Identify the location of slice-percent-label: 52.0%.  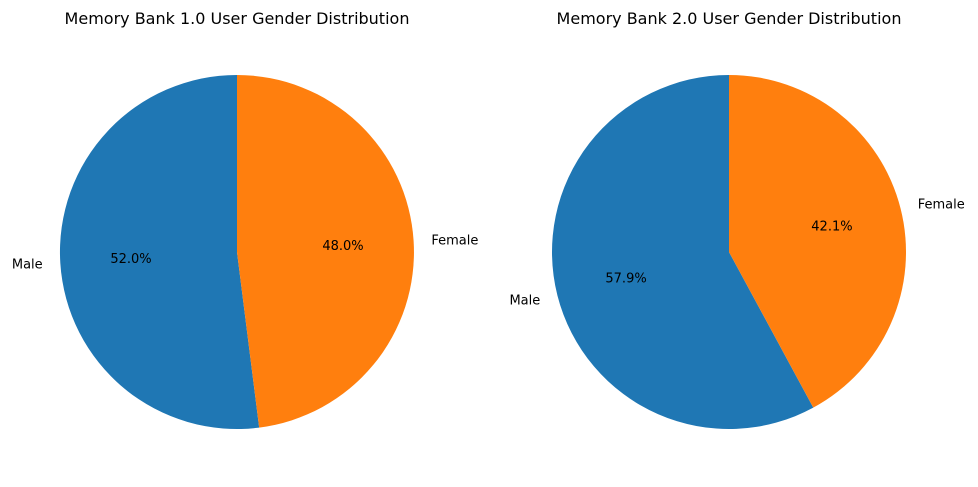
(130, 259).